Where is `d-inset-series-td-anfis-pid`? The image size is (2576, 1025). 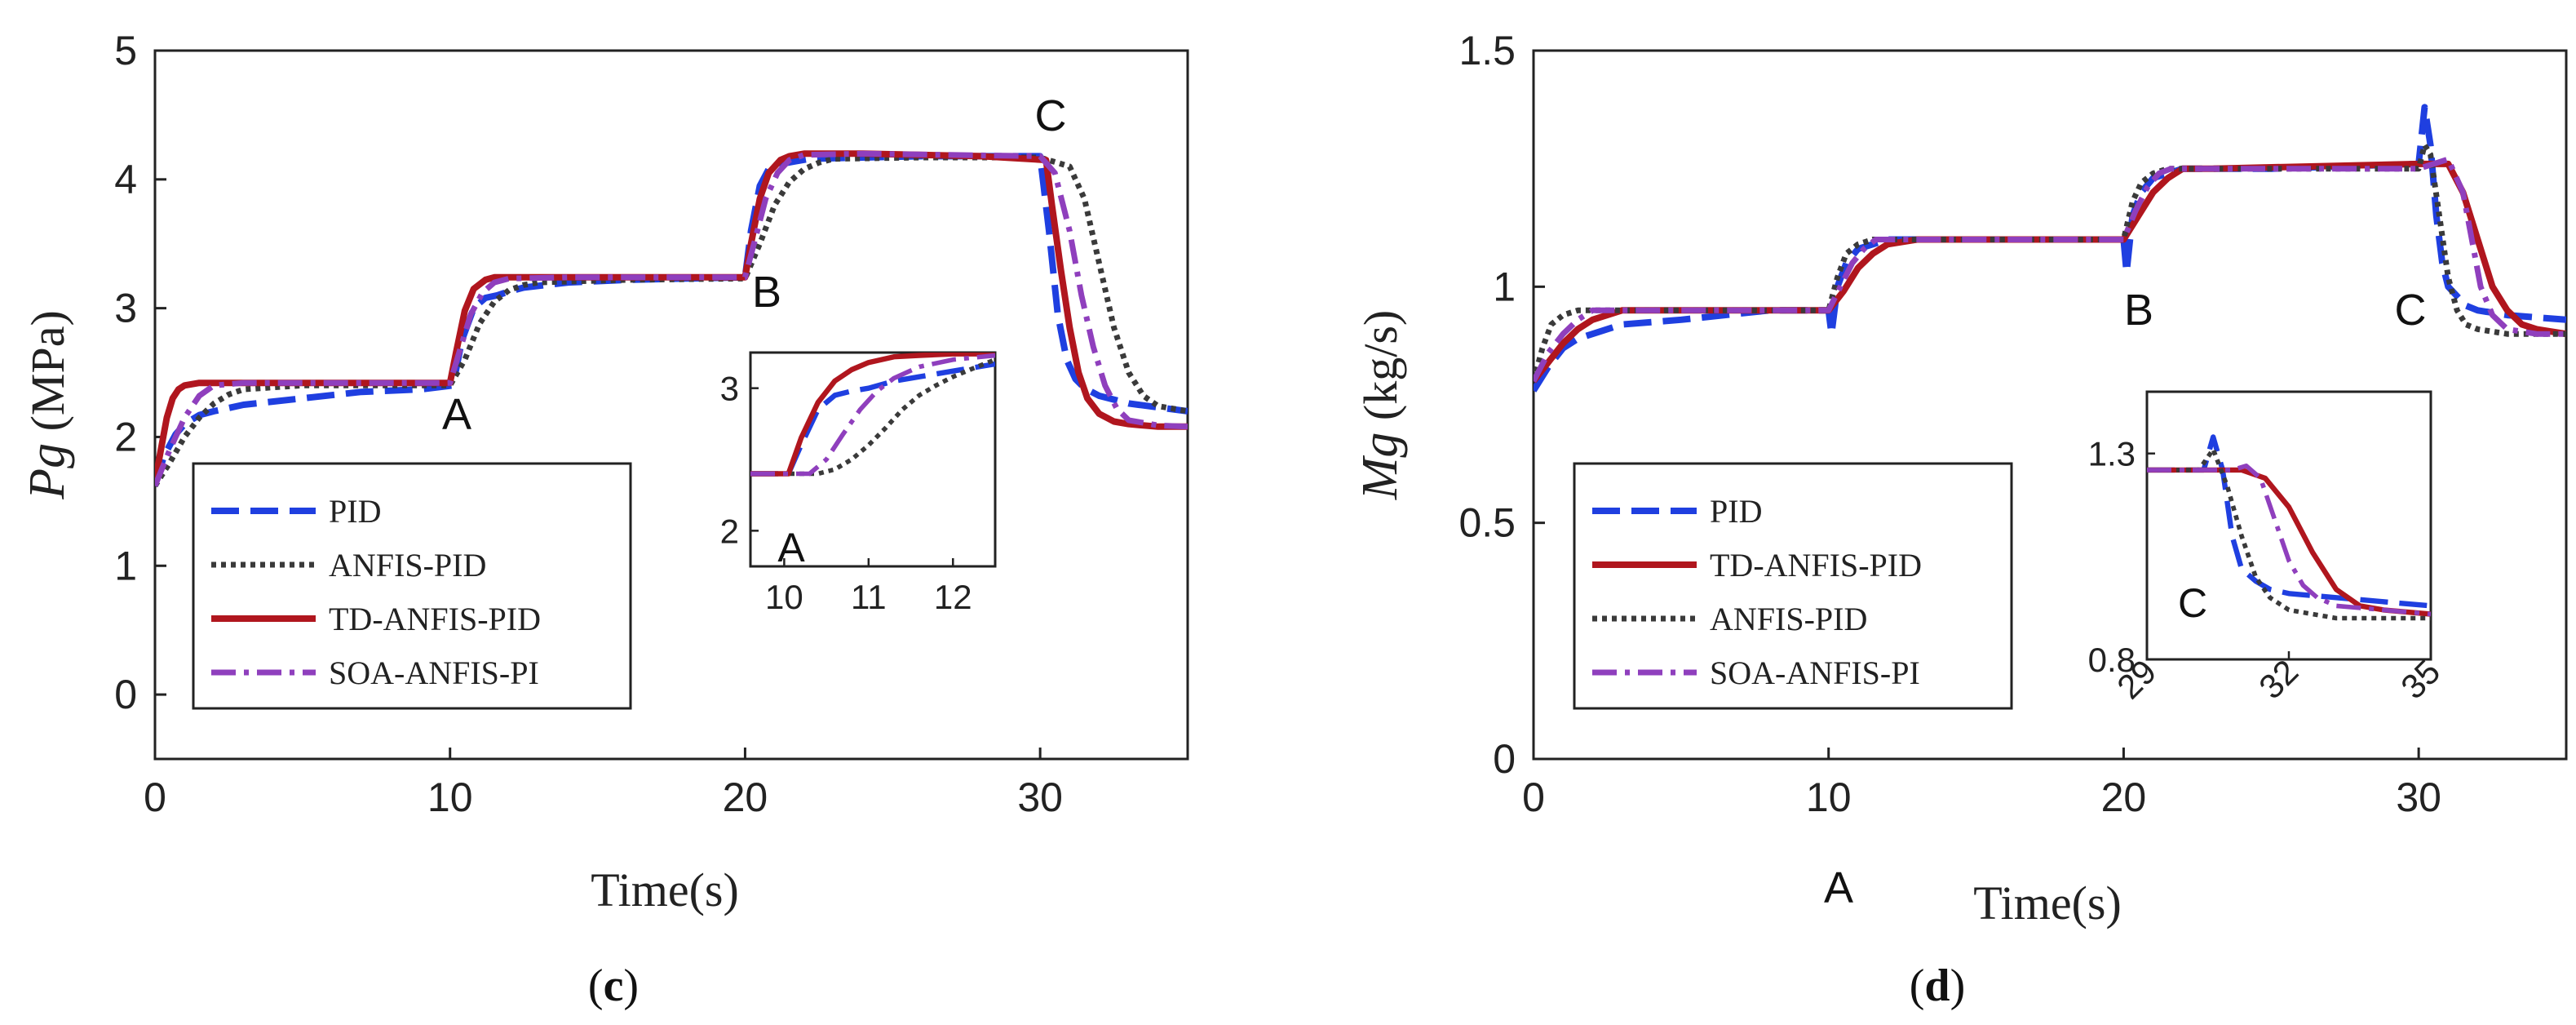 d-inset-series-td-anfis-pid is located at coordinates (2289, 542).